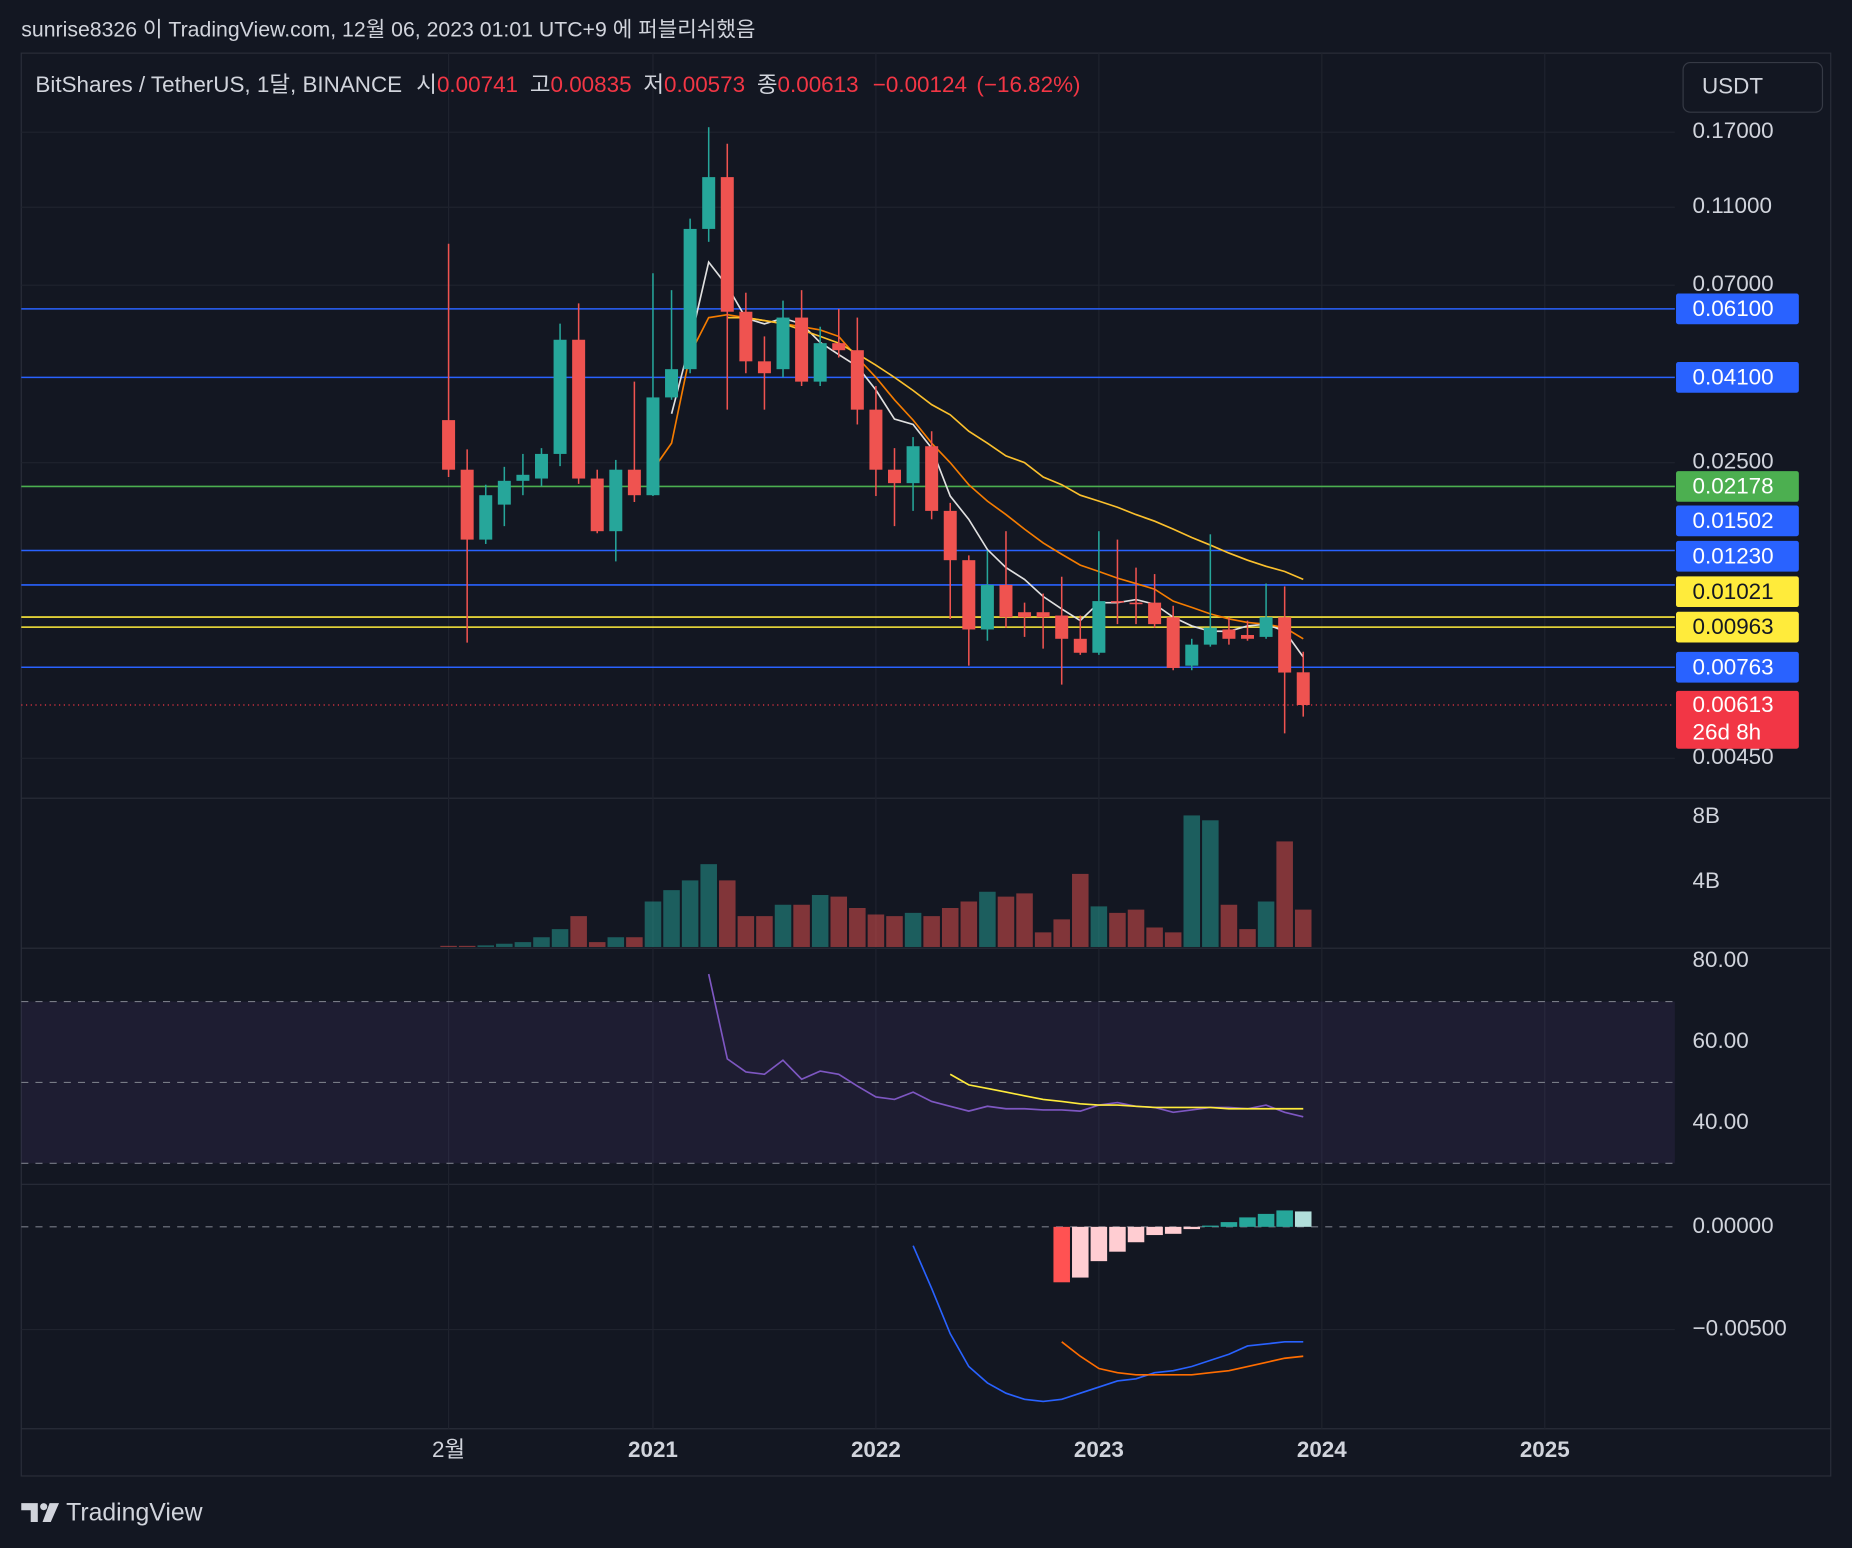  Describe the element at coordinates (1733, 591) in the screenshot. I see `price-line-label: 0.01021` at that location.